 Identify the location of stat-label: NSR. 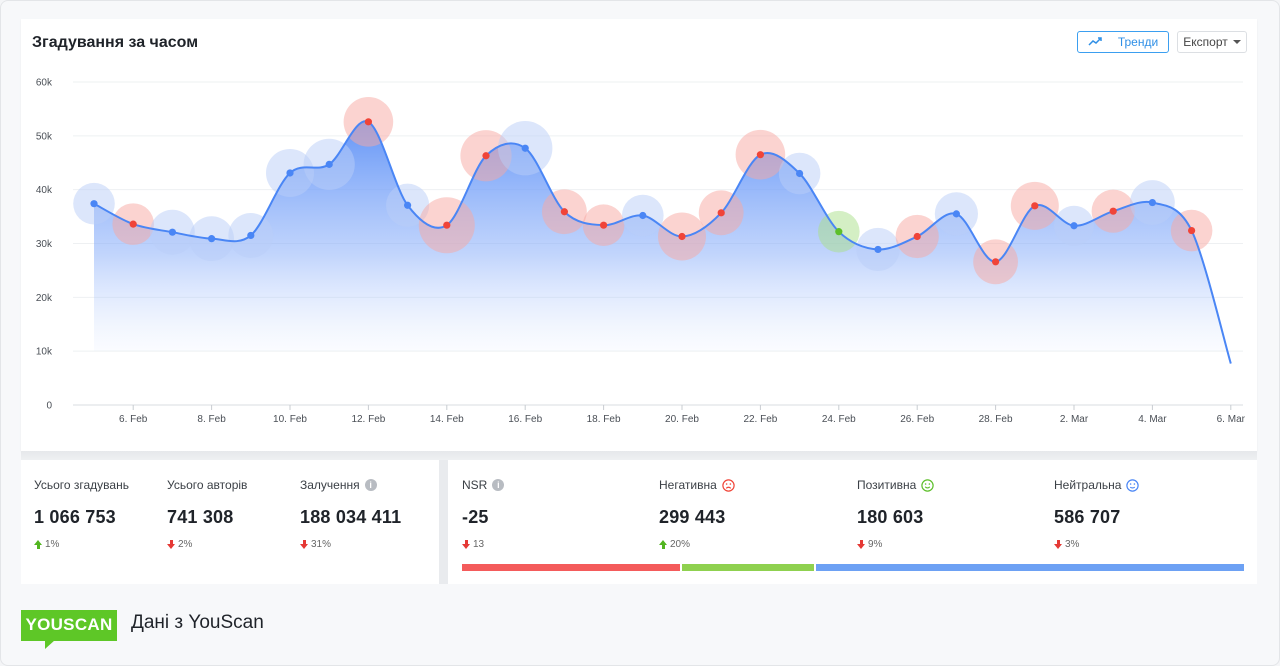
(475, 485).